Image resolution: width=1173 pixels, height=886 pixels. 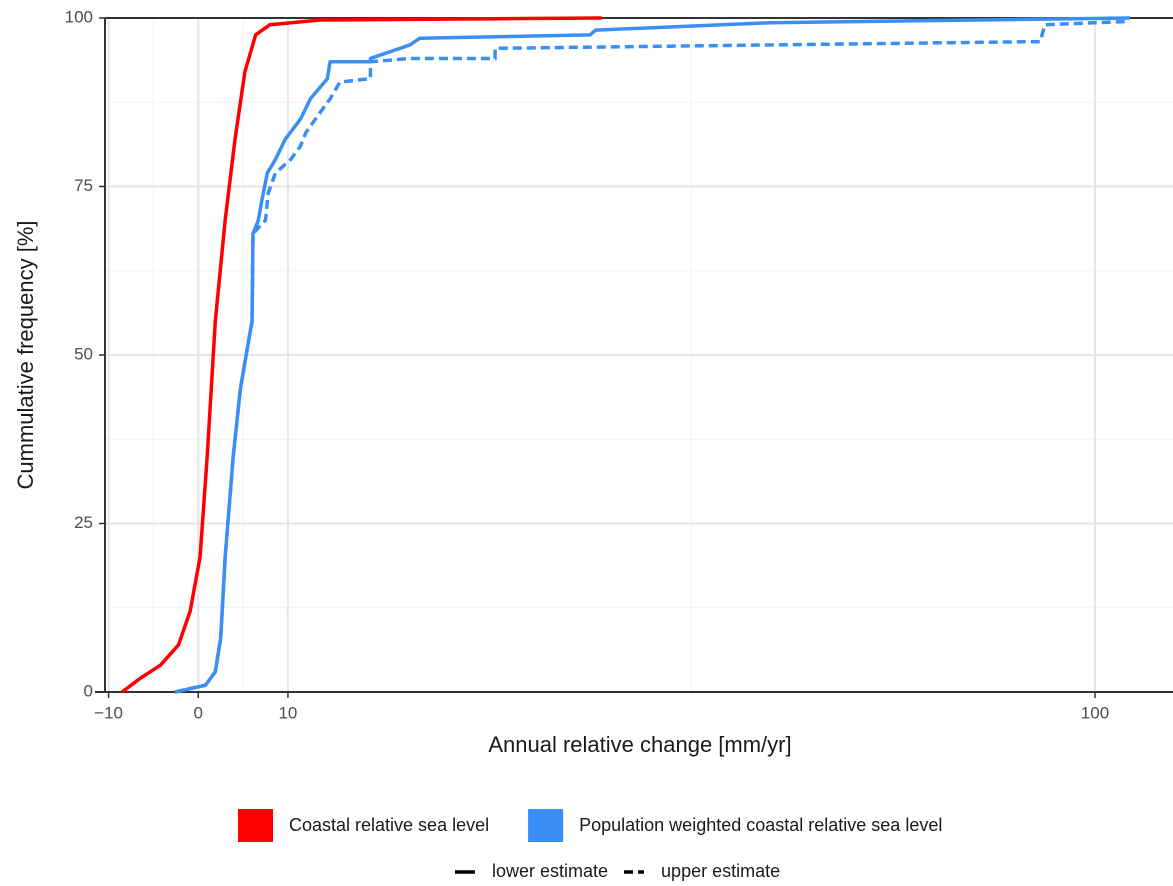 I want to click on legend-label: lower estimate, so click(x=550, y=871).